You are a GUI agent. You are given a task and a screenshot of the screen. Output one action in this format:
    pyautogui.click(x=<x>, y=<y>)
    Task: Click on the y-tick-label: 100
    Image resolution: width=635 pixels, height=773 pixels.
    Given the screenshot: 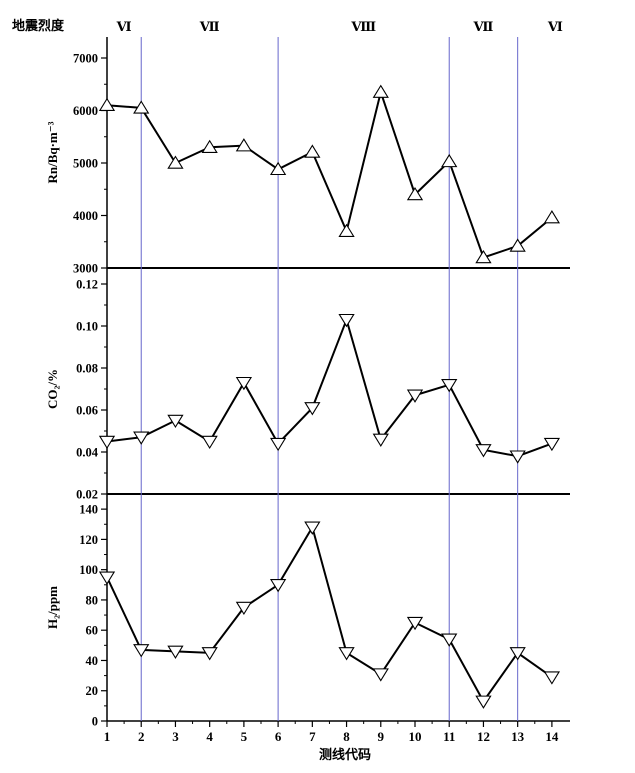 What is the action you would take?
    pyautogui.click(x=88, y=570)
    